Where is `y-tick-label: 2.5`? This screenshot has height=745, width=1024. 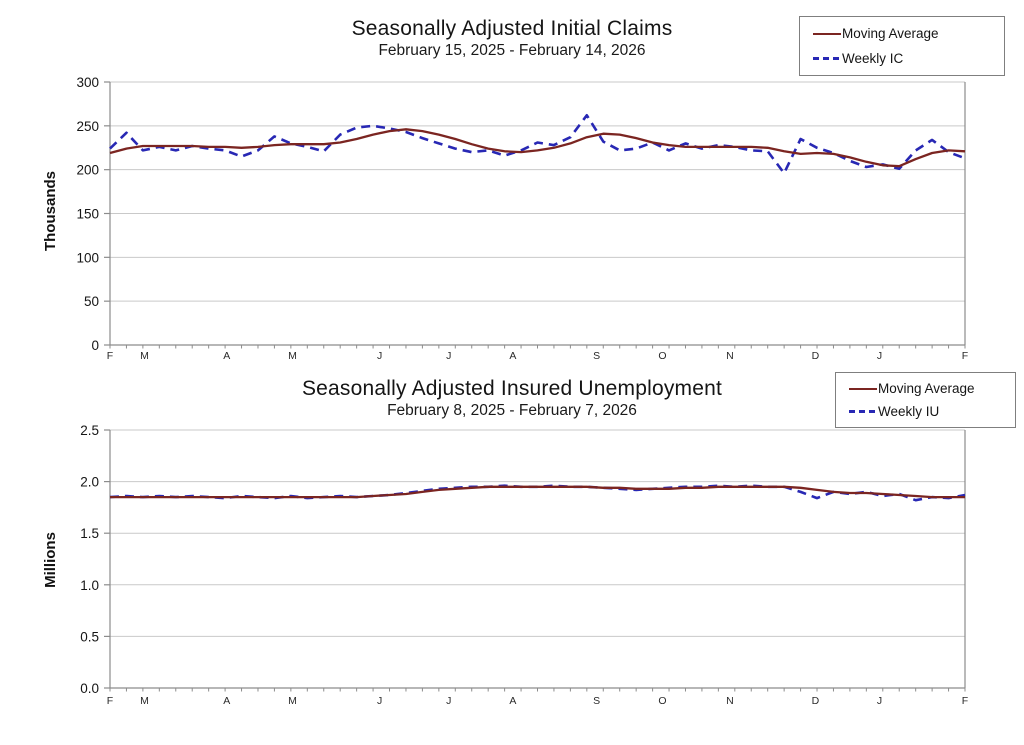 y-tick-label: 2.5 is located at coordinates (89, 430).